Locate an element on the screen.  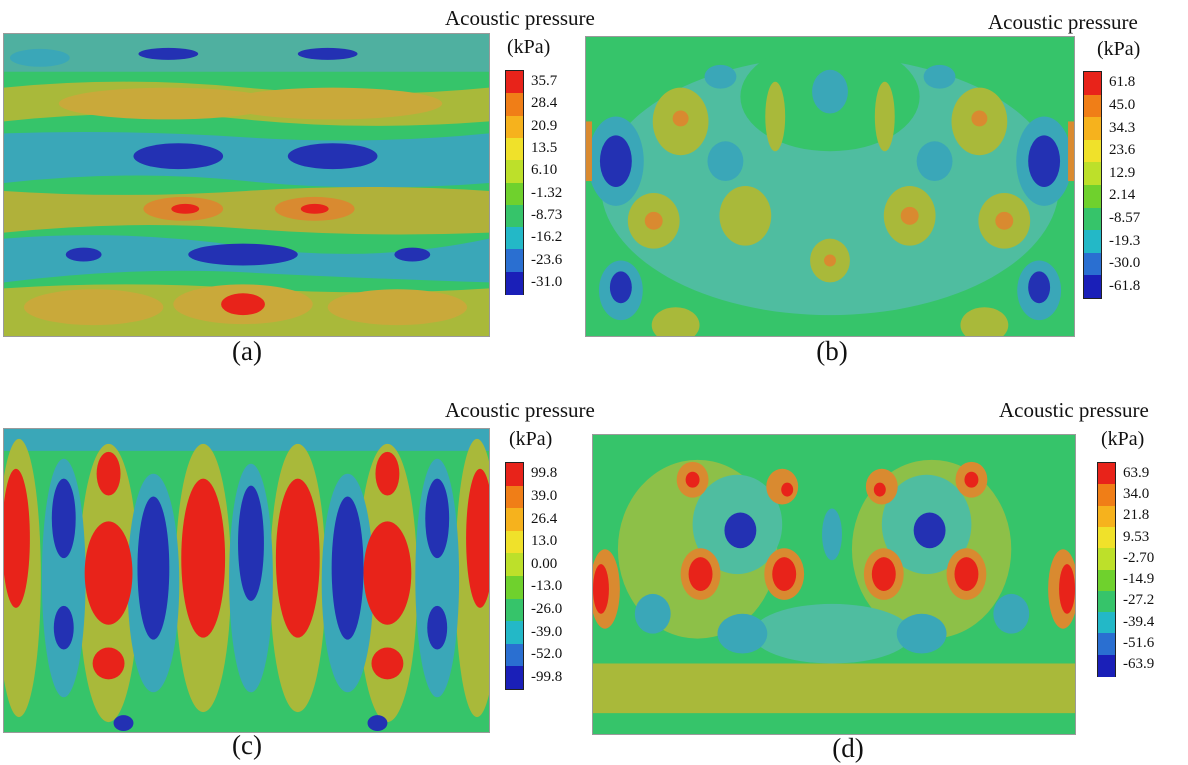
colorbar-tick-label: -8.73 is located at coordinates (547, 214).